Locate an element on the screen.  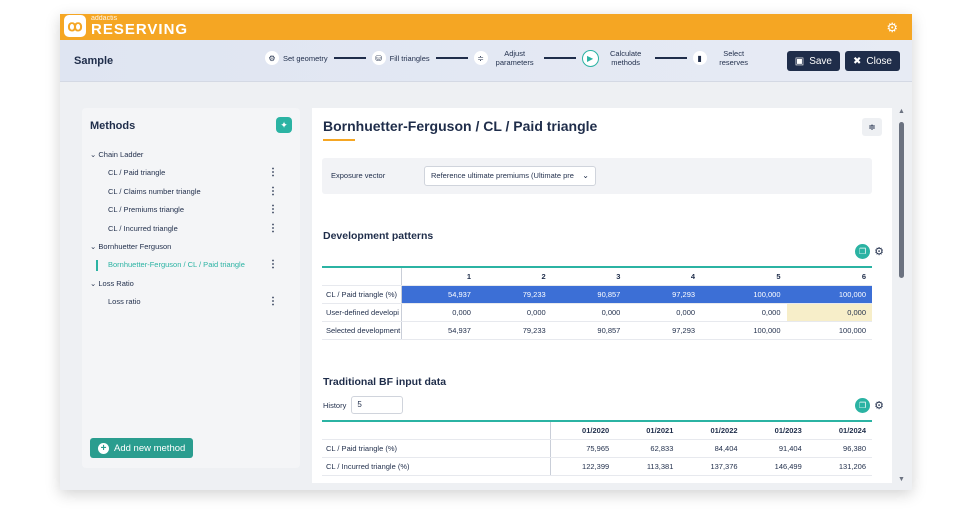
pin-icon: ✦ is located at coordinates (284, 125).